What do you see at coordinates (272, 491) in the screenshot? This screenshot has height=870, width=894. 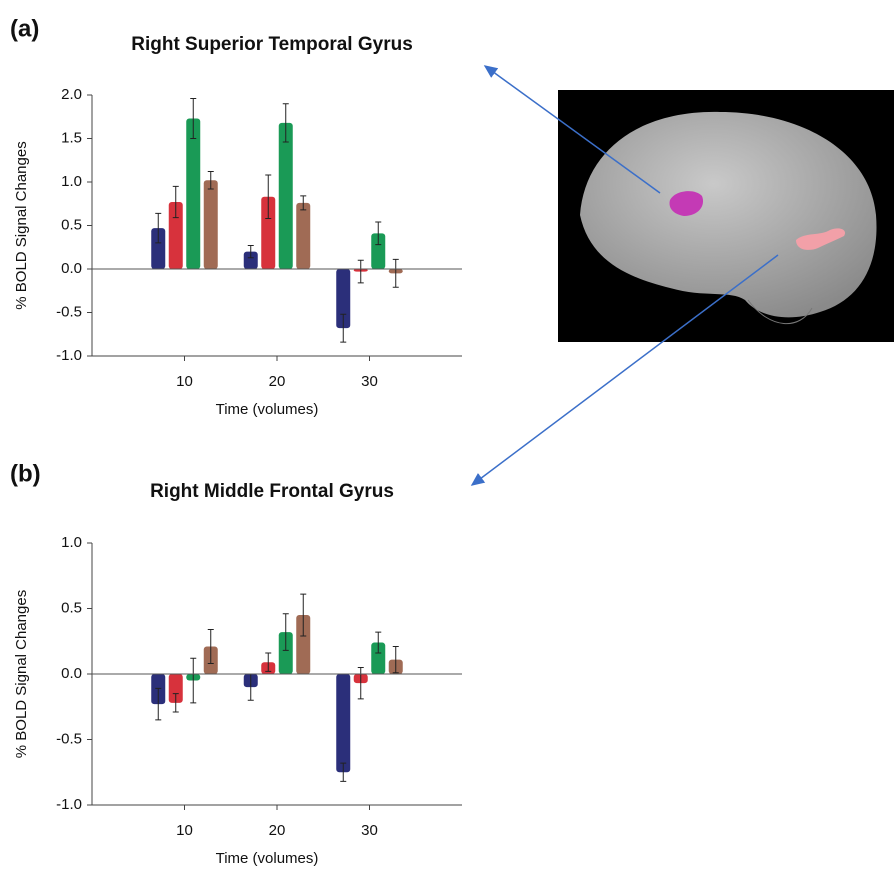 I see `chart-title: Right Middle Frontal Gyrus` at bounding box center [272, 491].